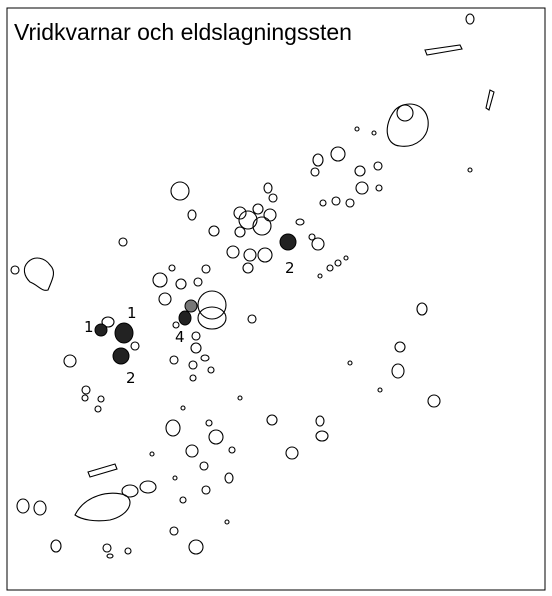 The height and width of the screenshot is (596, 552). I want to click on map-title: Vridkvarnar och eldslagningssten, so click(183, 32).